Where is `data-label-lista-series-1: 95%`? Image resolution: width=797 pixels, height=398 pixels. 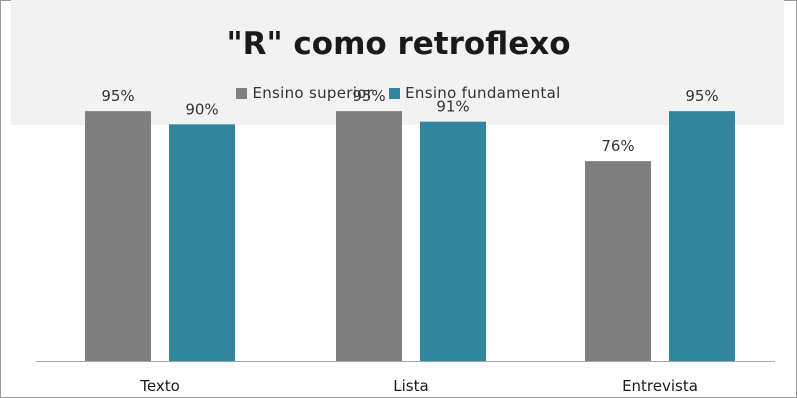
data-label-lista-series-1: 95% is located at coordinates (368, 96).